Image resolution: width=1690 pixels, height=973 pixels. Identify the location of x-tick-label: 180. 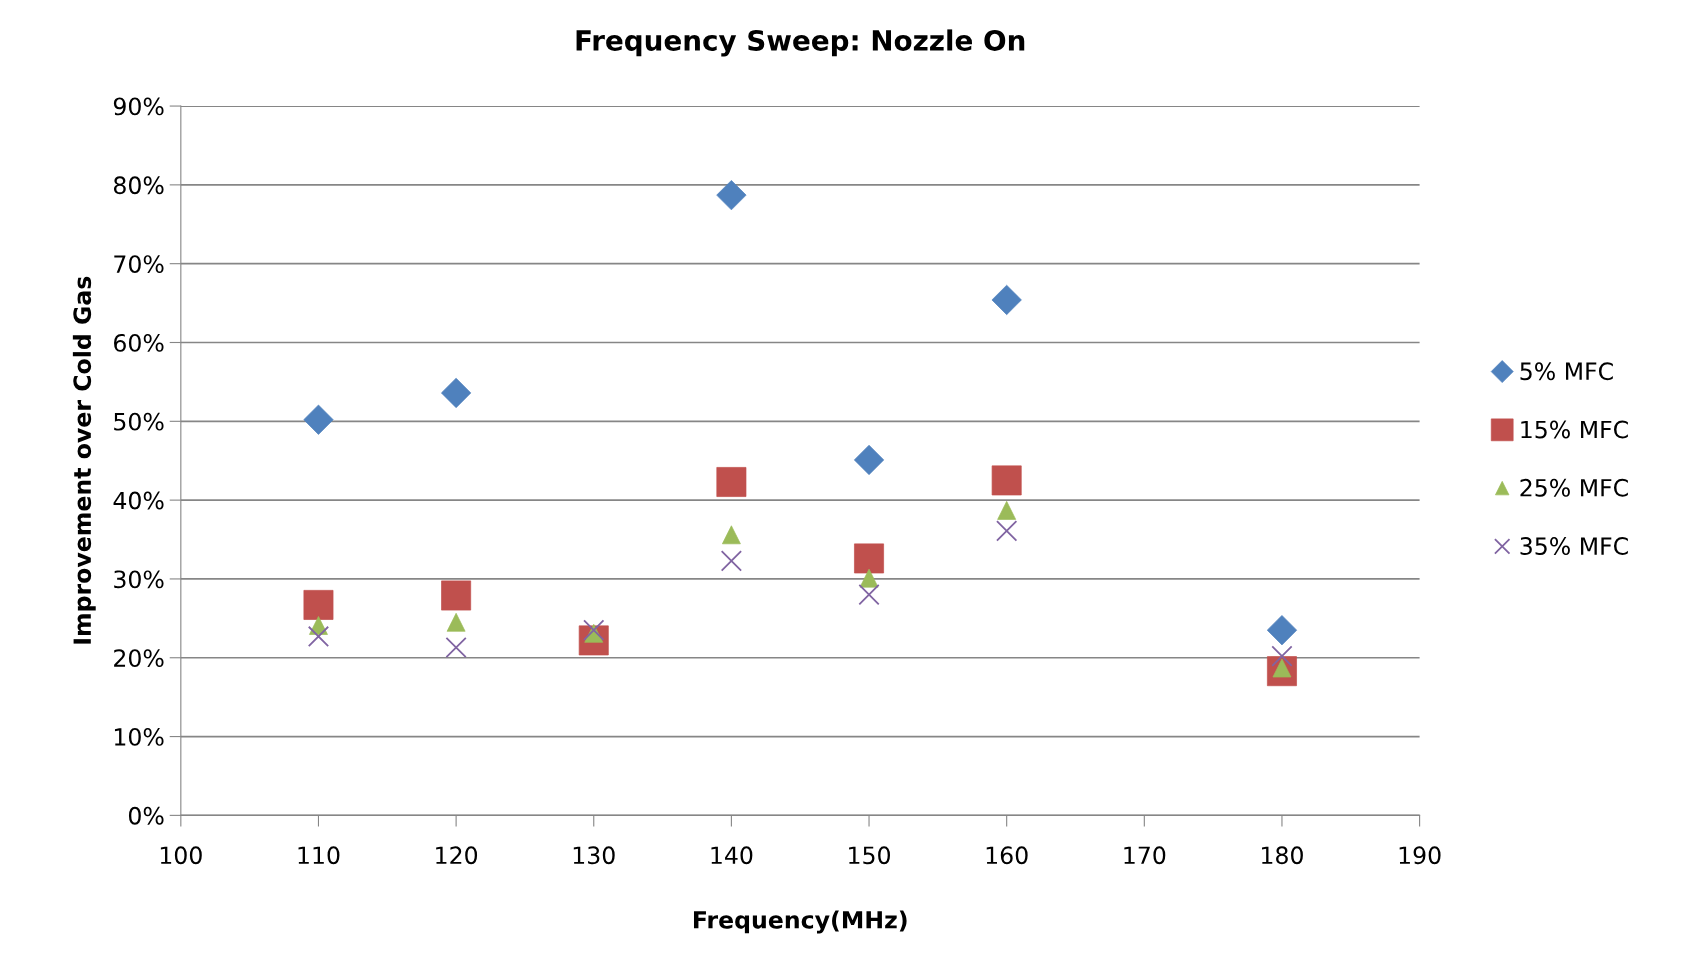
(1282, 855).